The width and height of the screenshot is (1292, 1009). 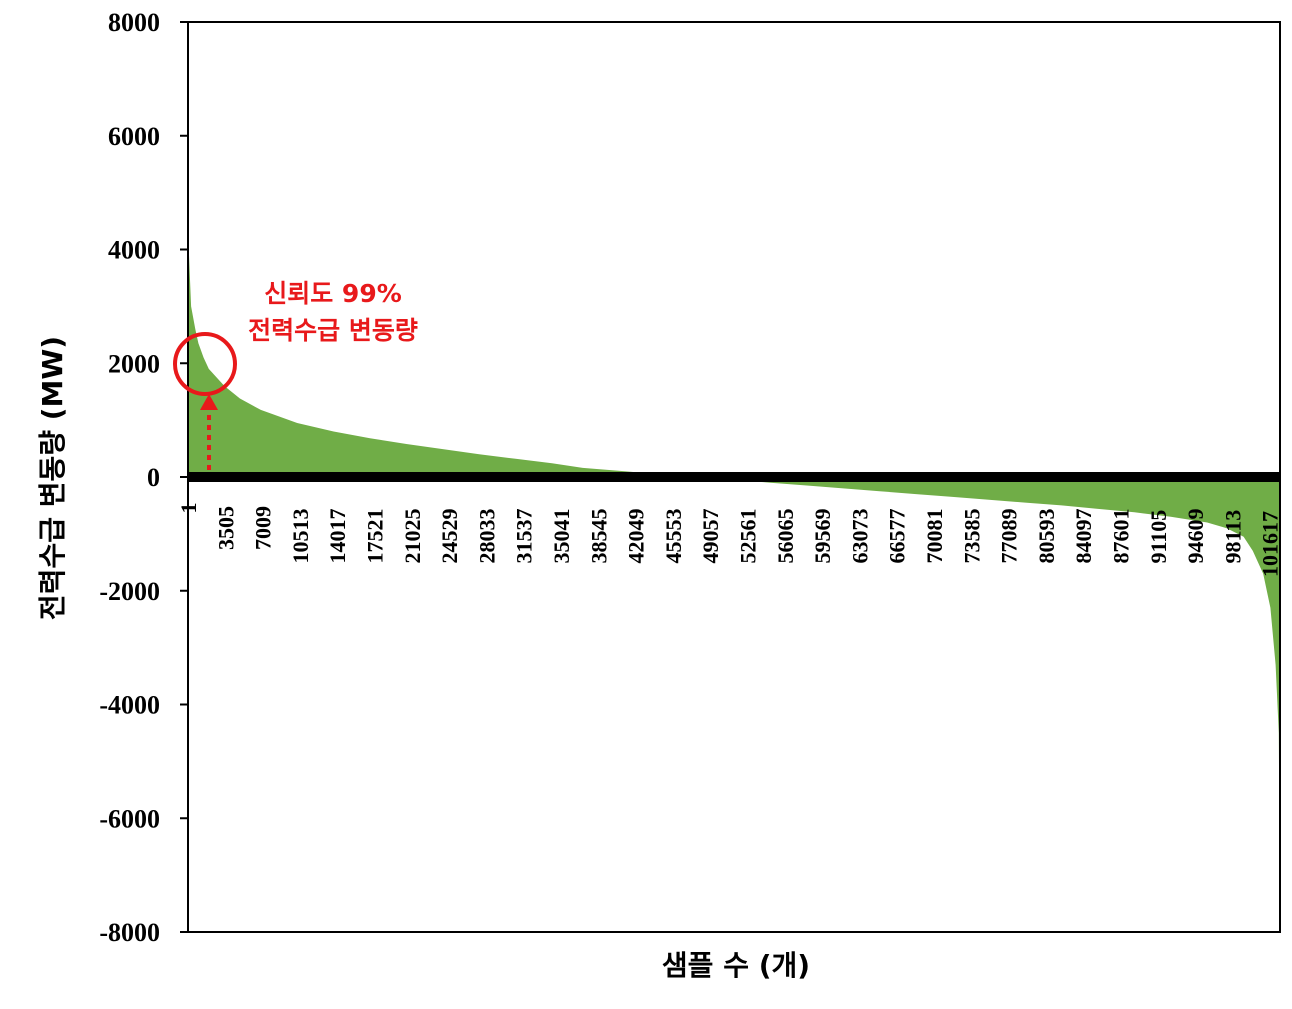 What do you see at coordinates (1232, 537) in the screenshot?
I see `x-tick-label: 98113` at bounding box center [1232, 537].